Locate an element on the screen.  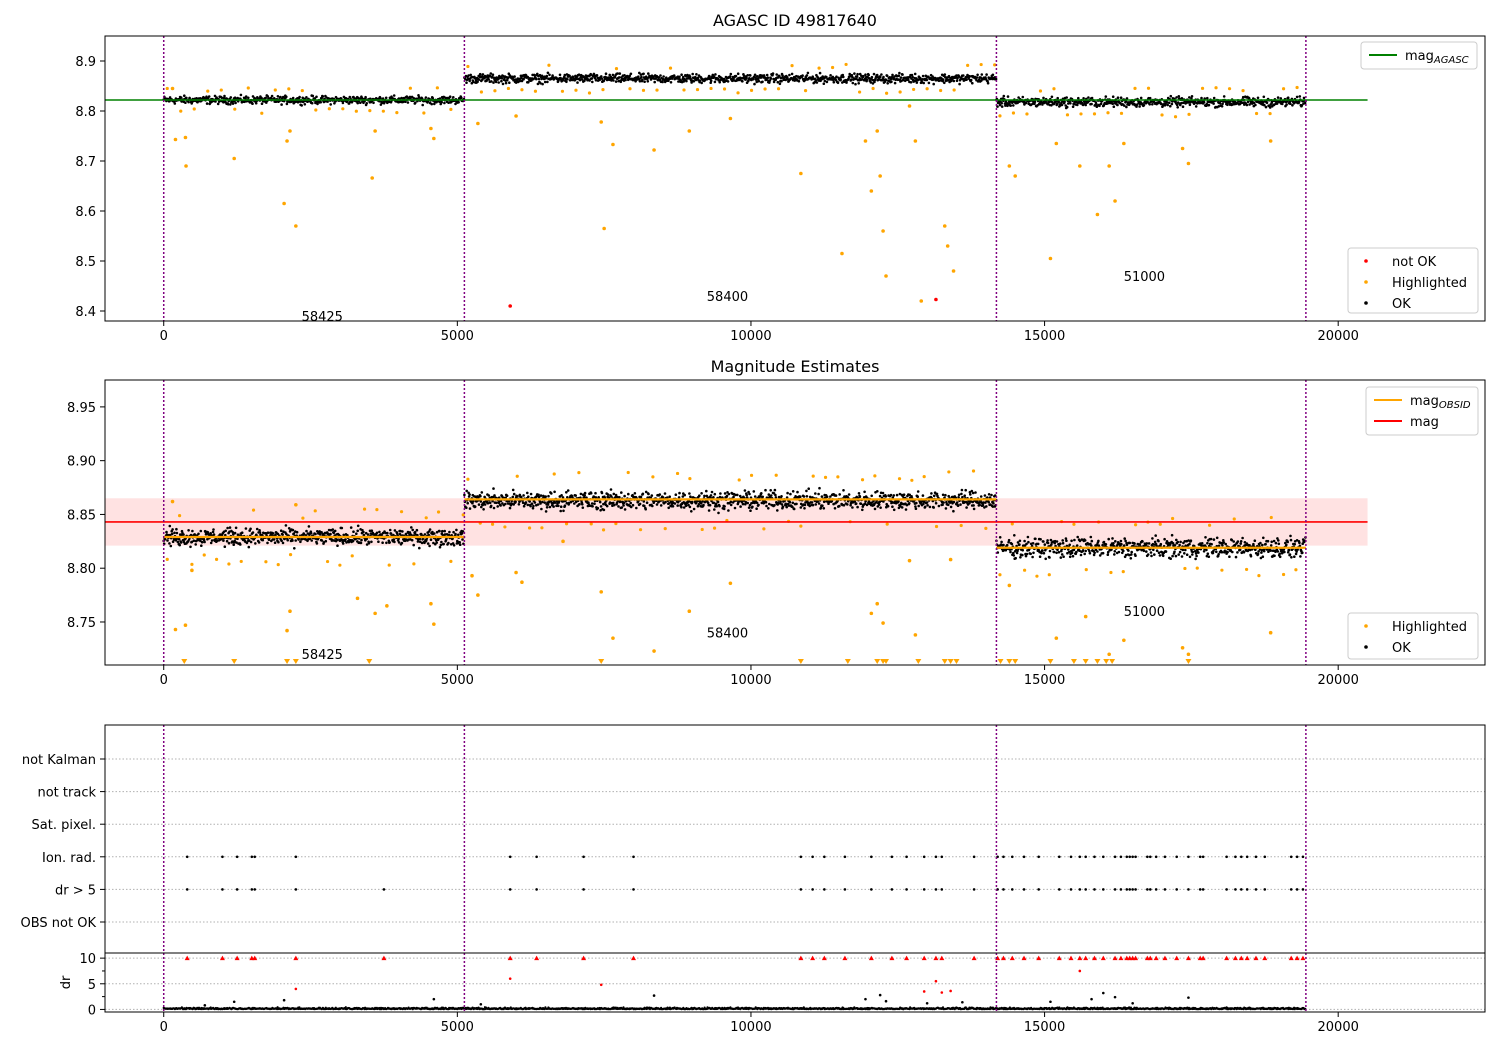
flag-row-label: not track is located at coordinates (66, 793).